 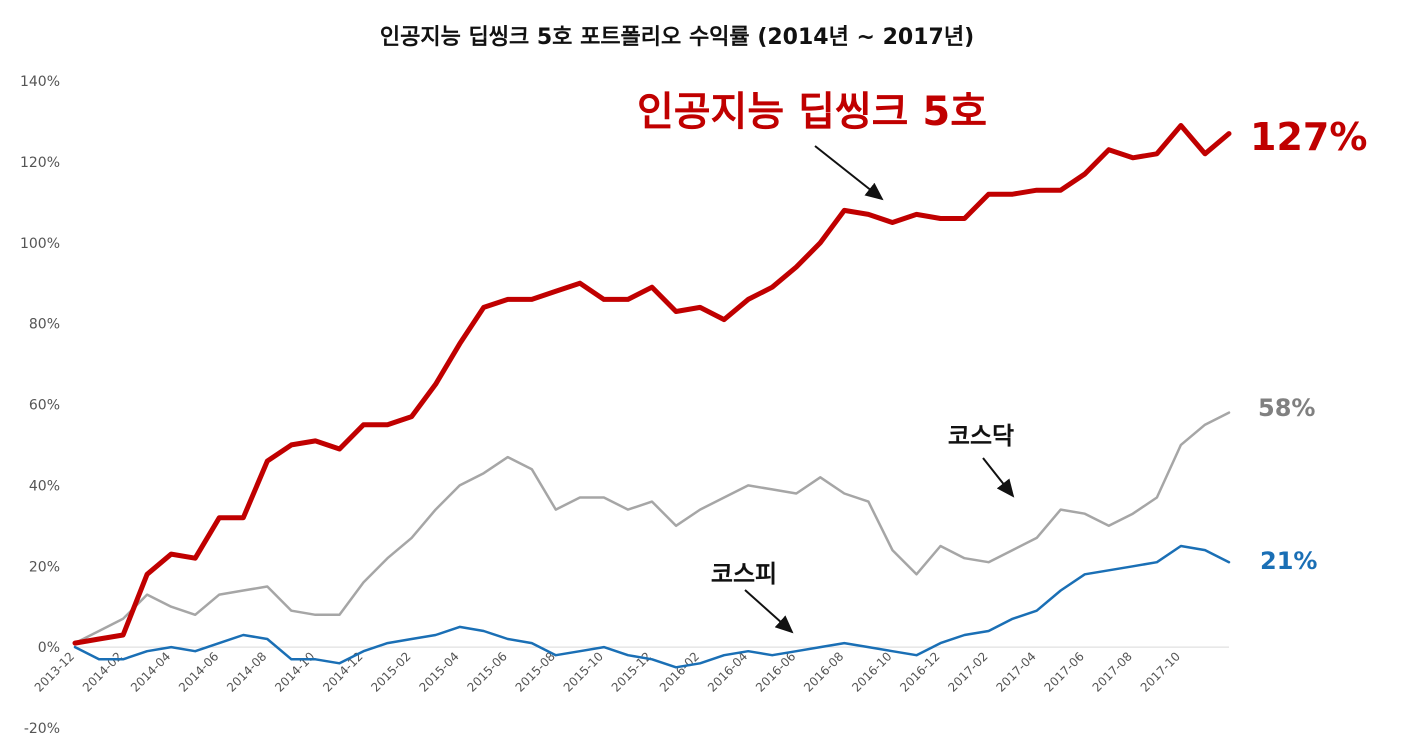 I want to click on chart-title: 인공지능 딥씽크 5호 포트폴리오 수익률 (2014년 ~ 2017년), so click(x=677, y=37).